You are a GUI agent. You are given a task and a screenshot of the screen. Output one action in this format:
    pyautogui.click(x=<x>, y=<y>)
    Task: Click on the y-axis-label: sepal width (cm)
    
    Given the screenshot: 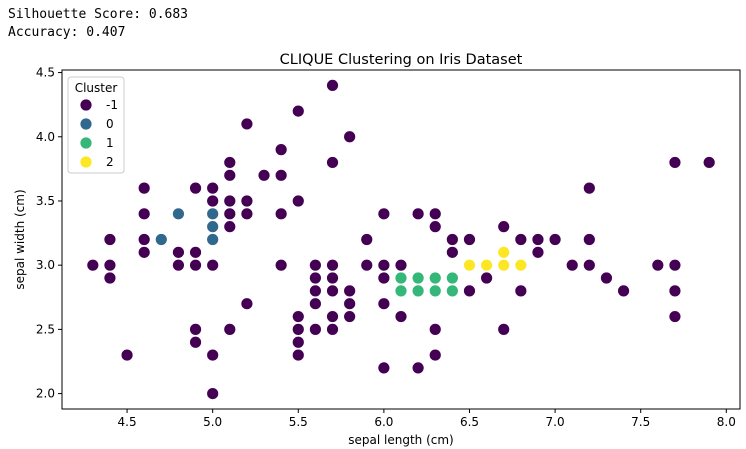 What is the action you would take?
    pyautogui.click(x=20, y=239)
    